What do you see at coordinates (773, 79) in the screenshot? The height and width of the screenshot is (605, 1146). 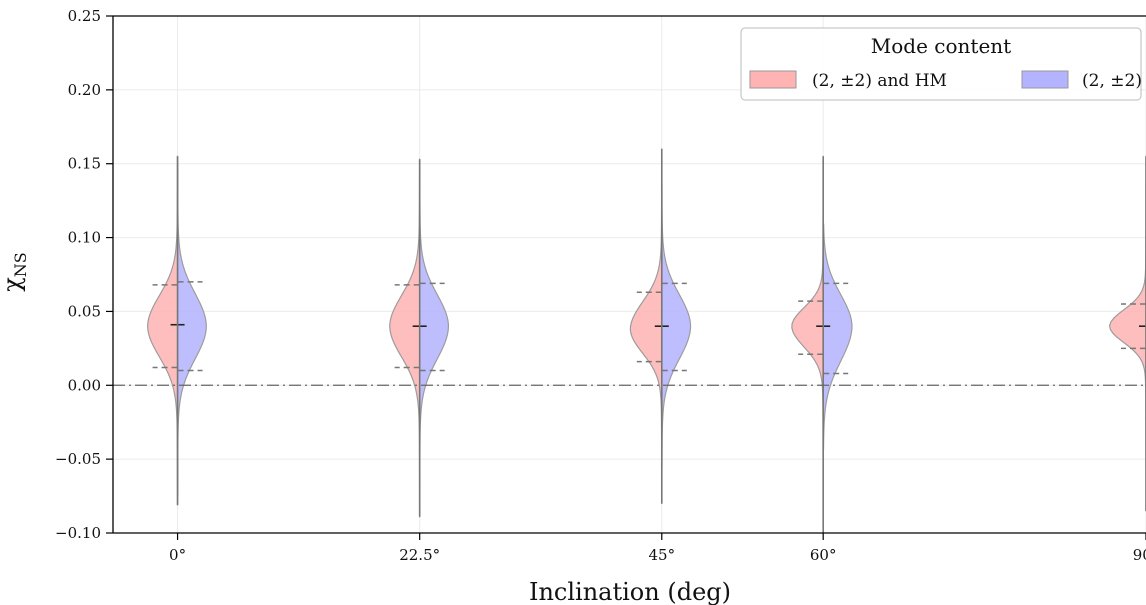 I see `legend-swatch-hm` at bounding box center [773, 79].